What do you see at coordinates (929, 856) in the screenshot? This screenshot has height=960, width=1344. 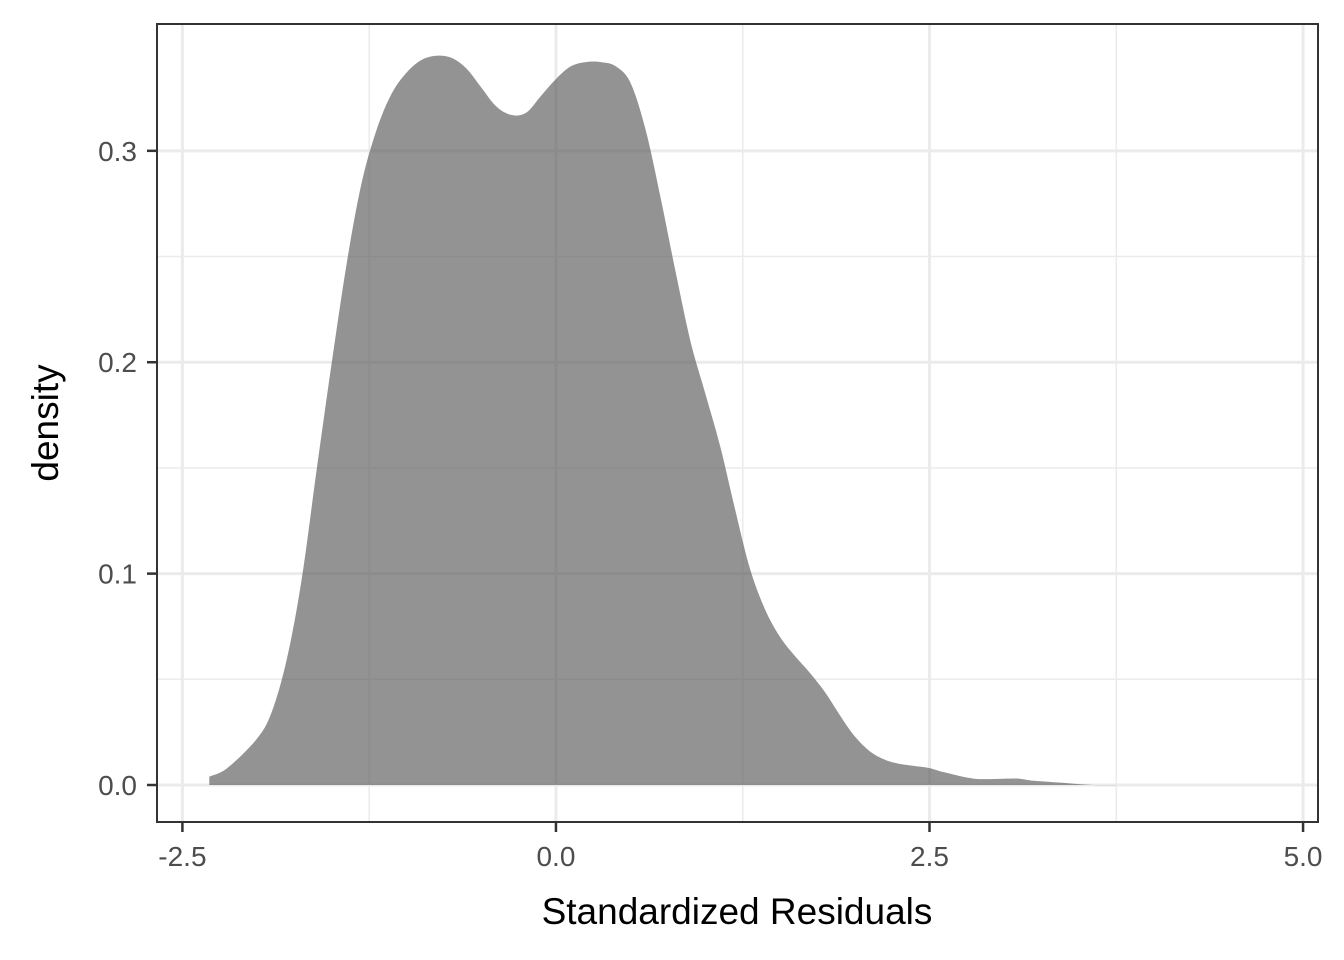 I see `x-tick-label: 2.5` at bounding box center [929, 856].